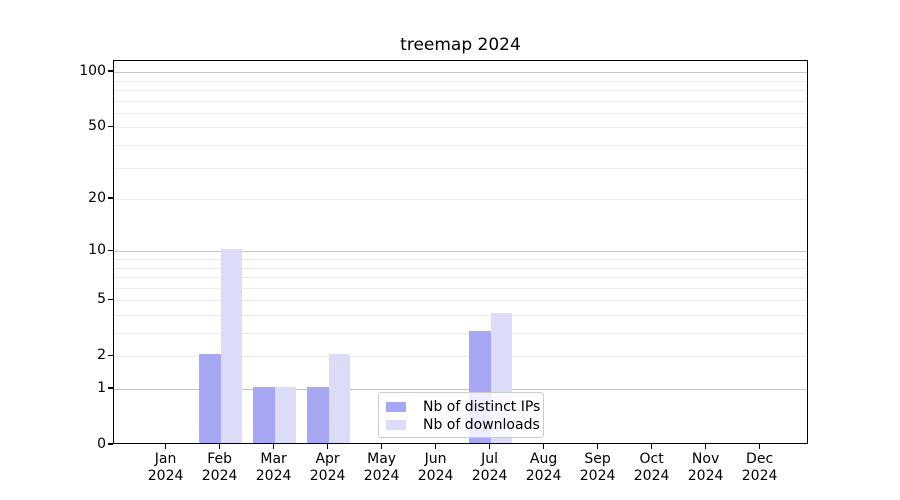 This screenshot has height=500, width=900. I want to click on legend: Nb of distinct IPs Nb of downloads, so click(461, 415).